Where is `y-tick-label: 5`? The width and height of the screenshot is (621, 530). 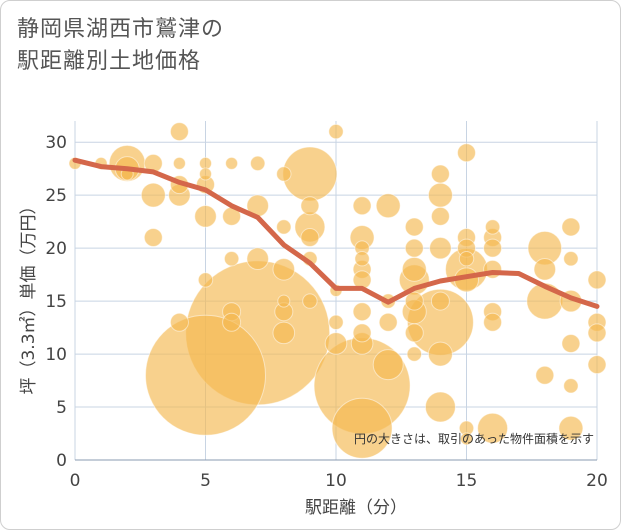
y-tick-label: 5 is located at coordinates (61, 408).